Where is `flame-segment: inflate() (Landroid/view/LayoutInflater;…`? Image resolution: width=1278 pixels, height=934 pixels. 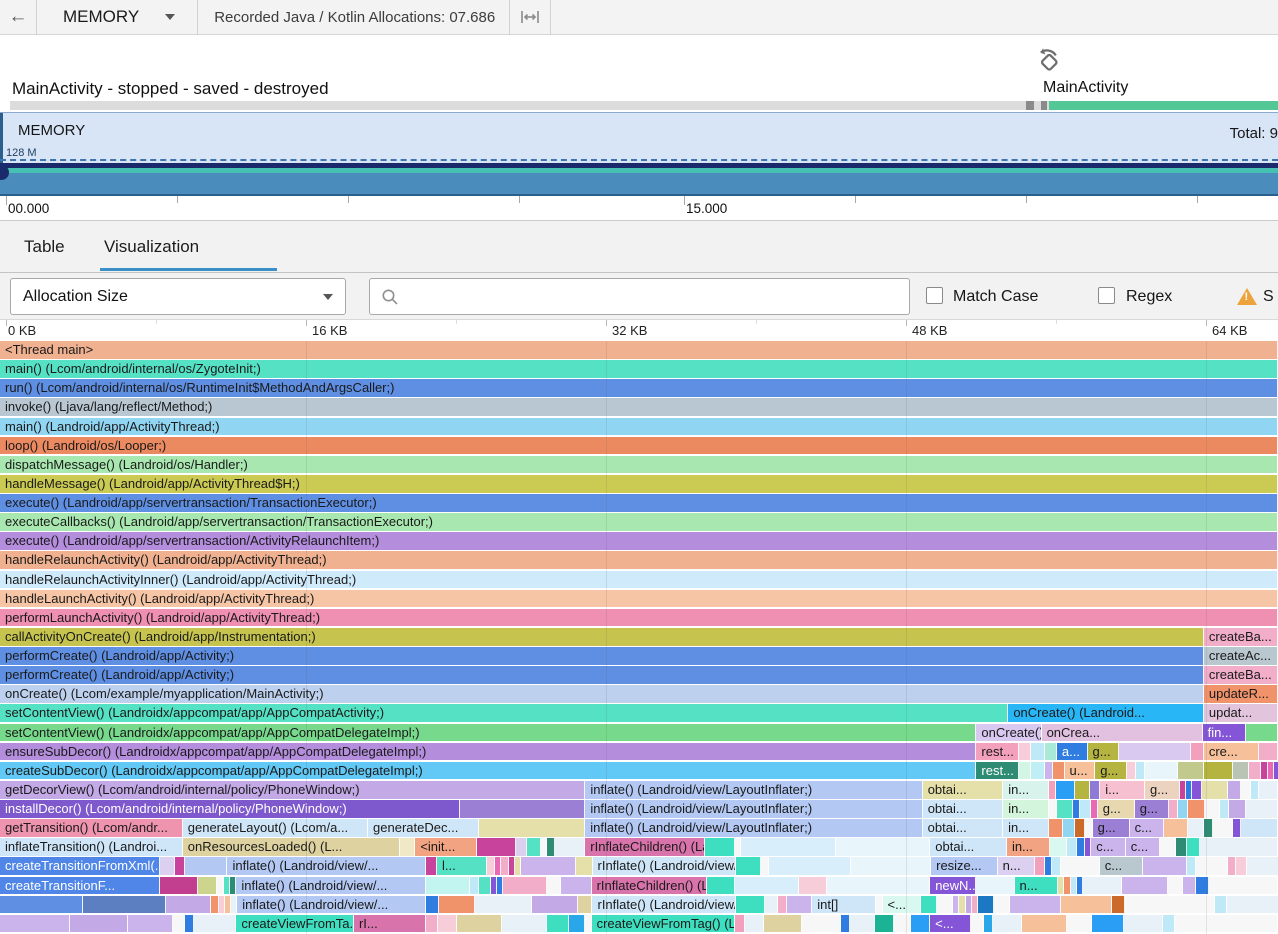
flame-segment: inflate() (Landroid/view/LayoutInflater;… is located at coordinates (754, 789).